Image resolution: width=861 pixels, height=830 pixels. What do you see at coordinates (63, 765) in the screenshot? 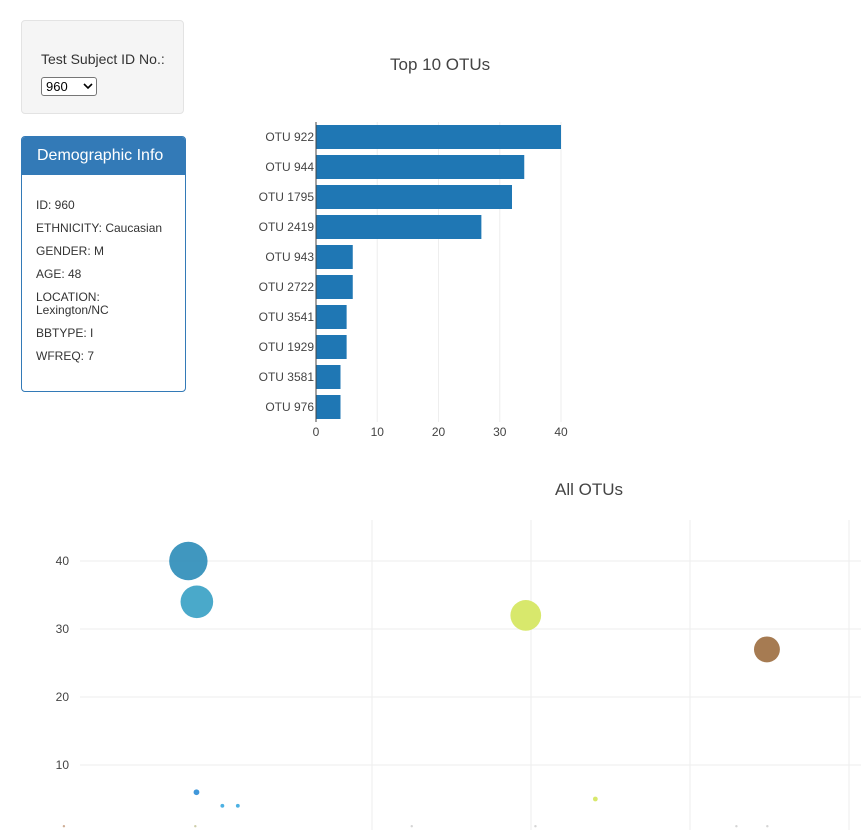
I see `bubble-chart-y-tick-label: 10` at bounding box center [63, 765].